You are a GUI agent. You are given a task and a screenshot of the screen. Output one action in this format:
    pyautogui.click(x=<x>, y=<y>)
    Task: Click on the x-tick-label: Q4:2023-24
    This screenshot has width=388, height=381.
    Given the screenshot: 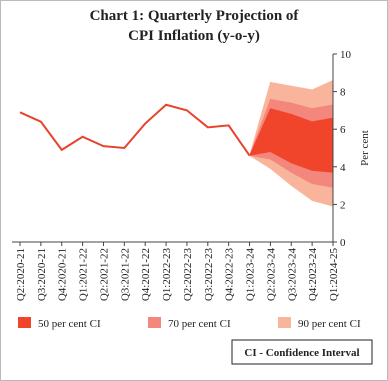 What is the action you would take?
    pyautogui.click(x=313, y=275)
    